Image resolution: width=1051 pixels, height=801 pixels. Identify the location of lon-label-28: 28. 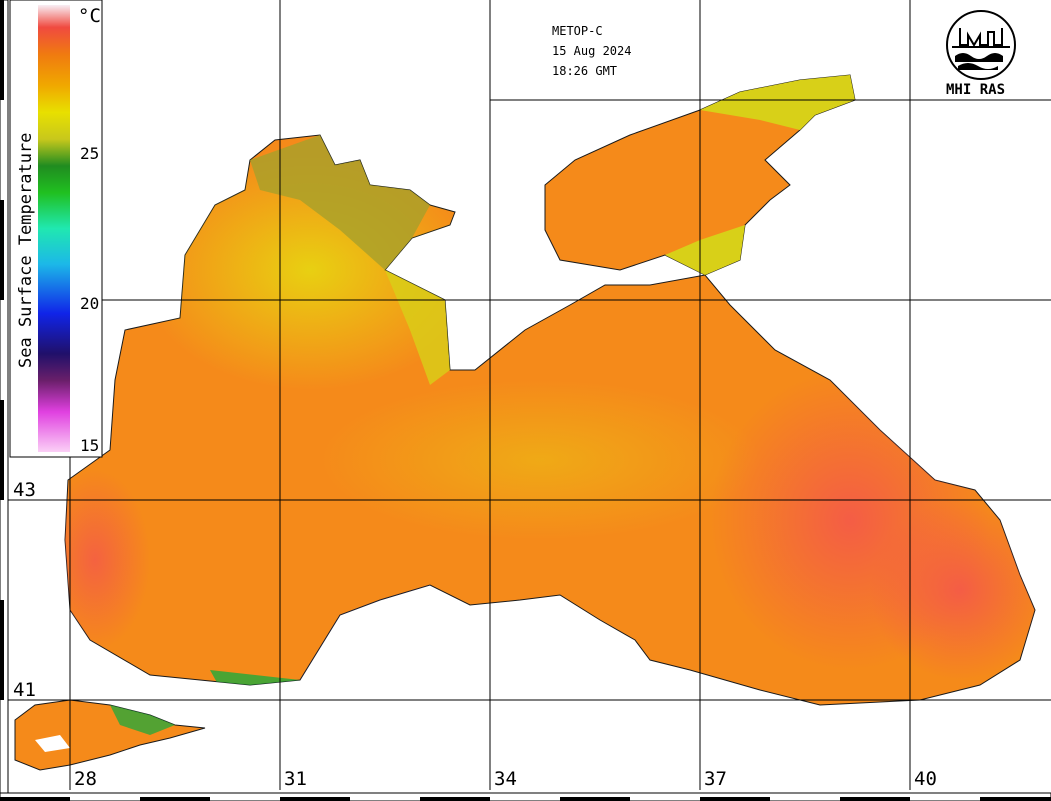
(85, 779).